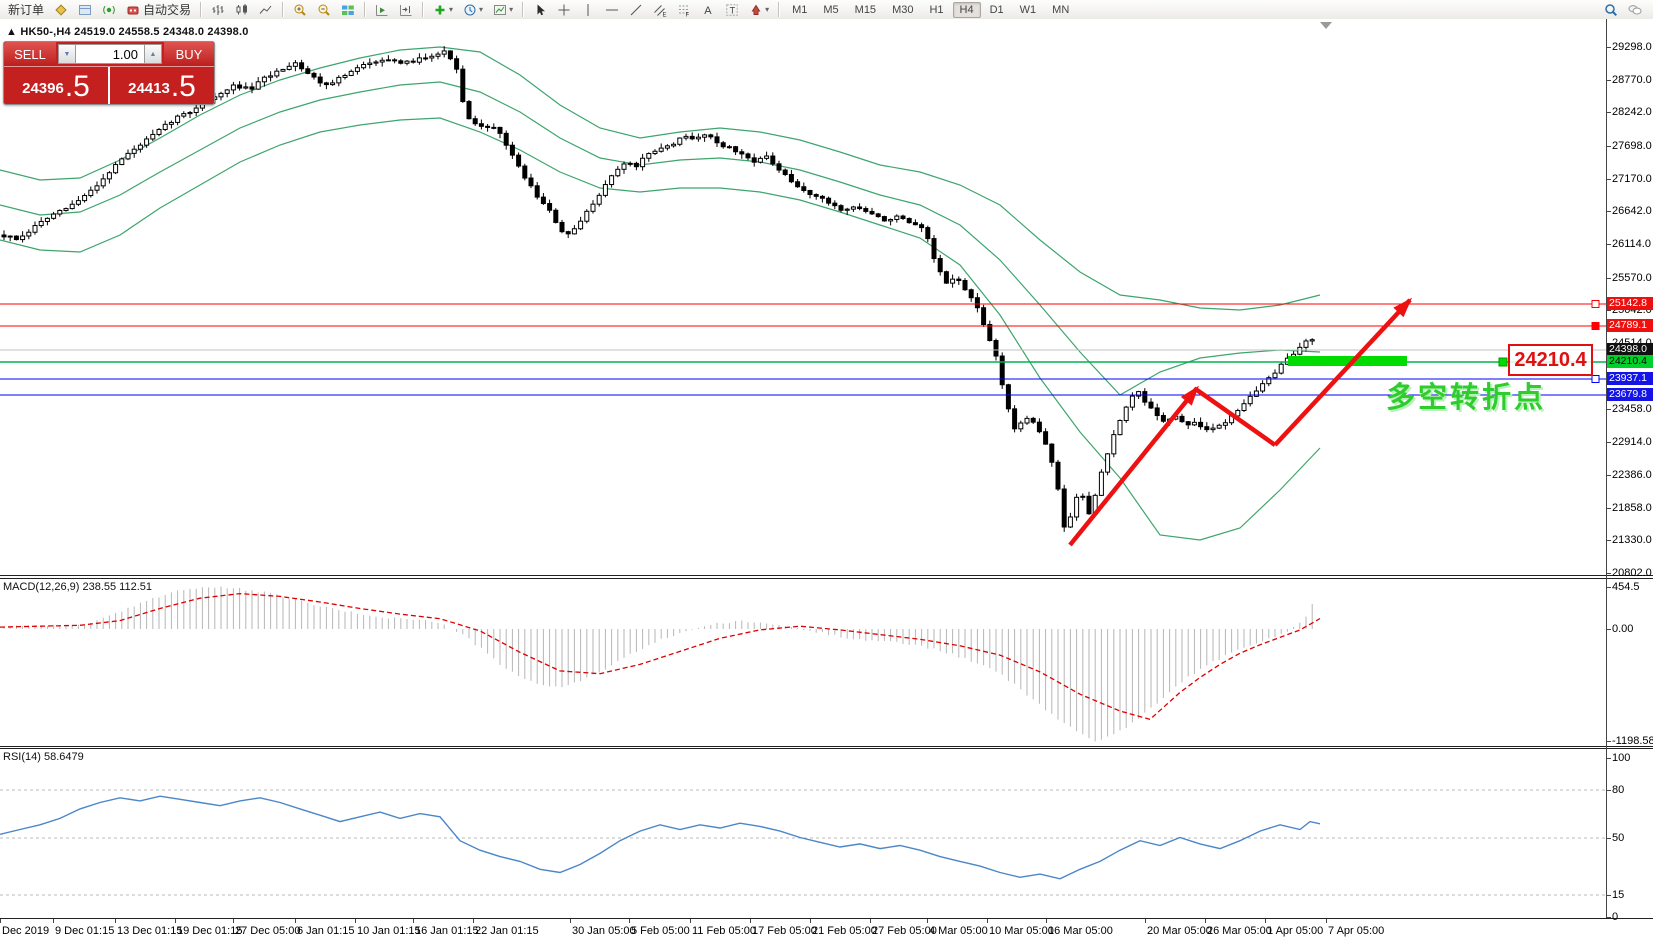  What do you see at coordinates (612, 9) in the screenshot?
I see `horizontal-line-icon` at bounding box center [612, 9].